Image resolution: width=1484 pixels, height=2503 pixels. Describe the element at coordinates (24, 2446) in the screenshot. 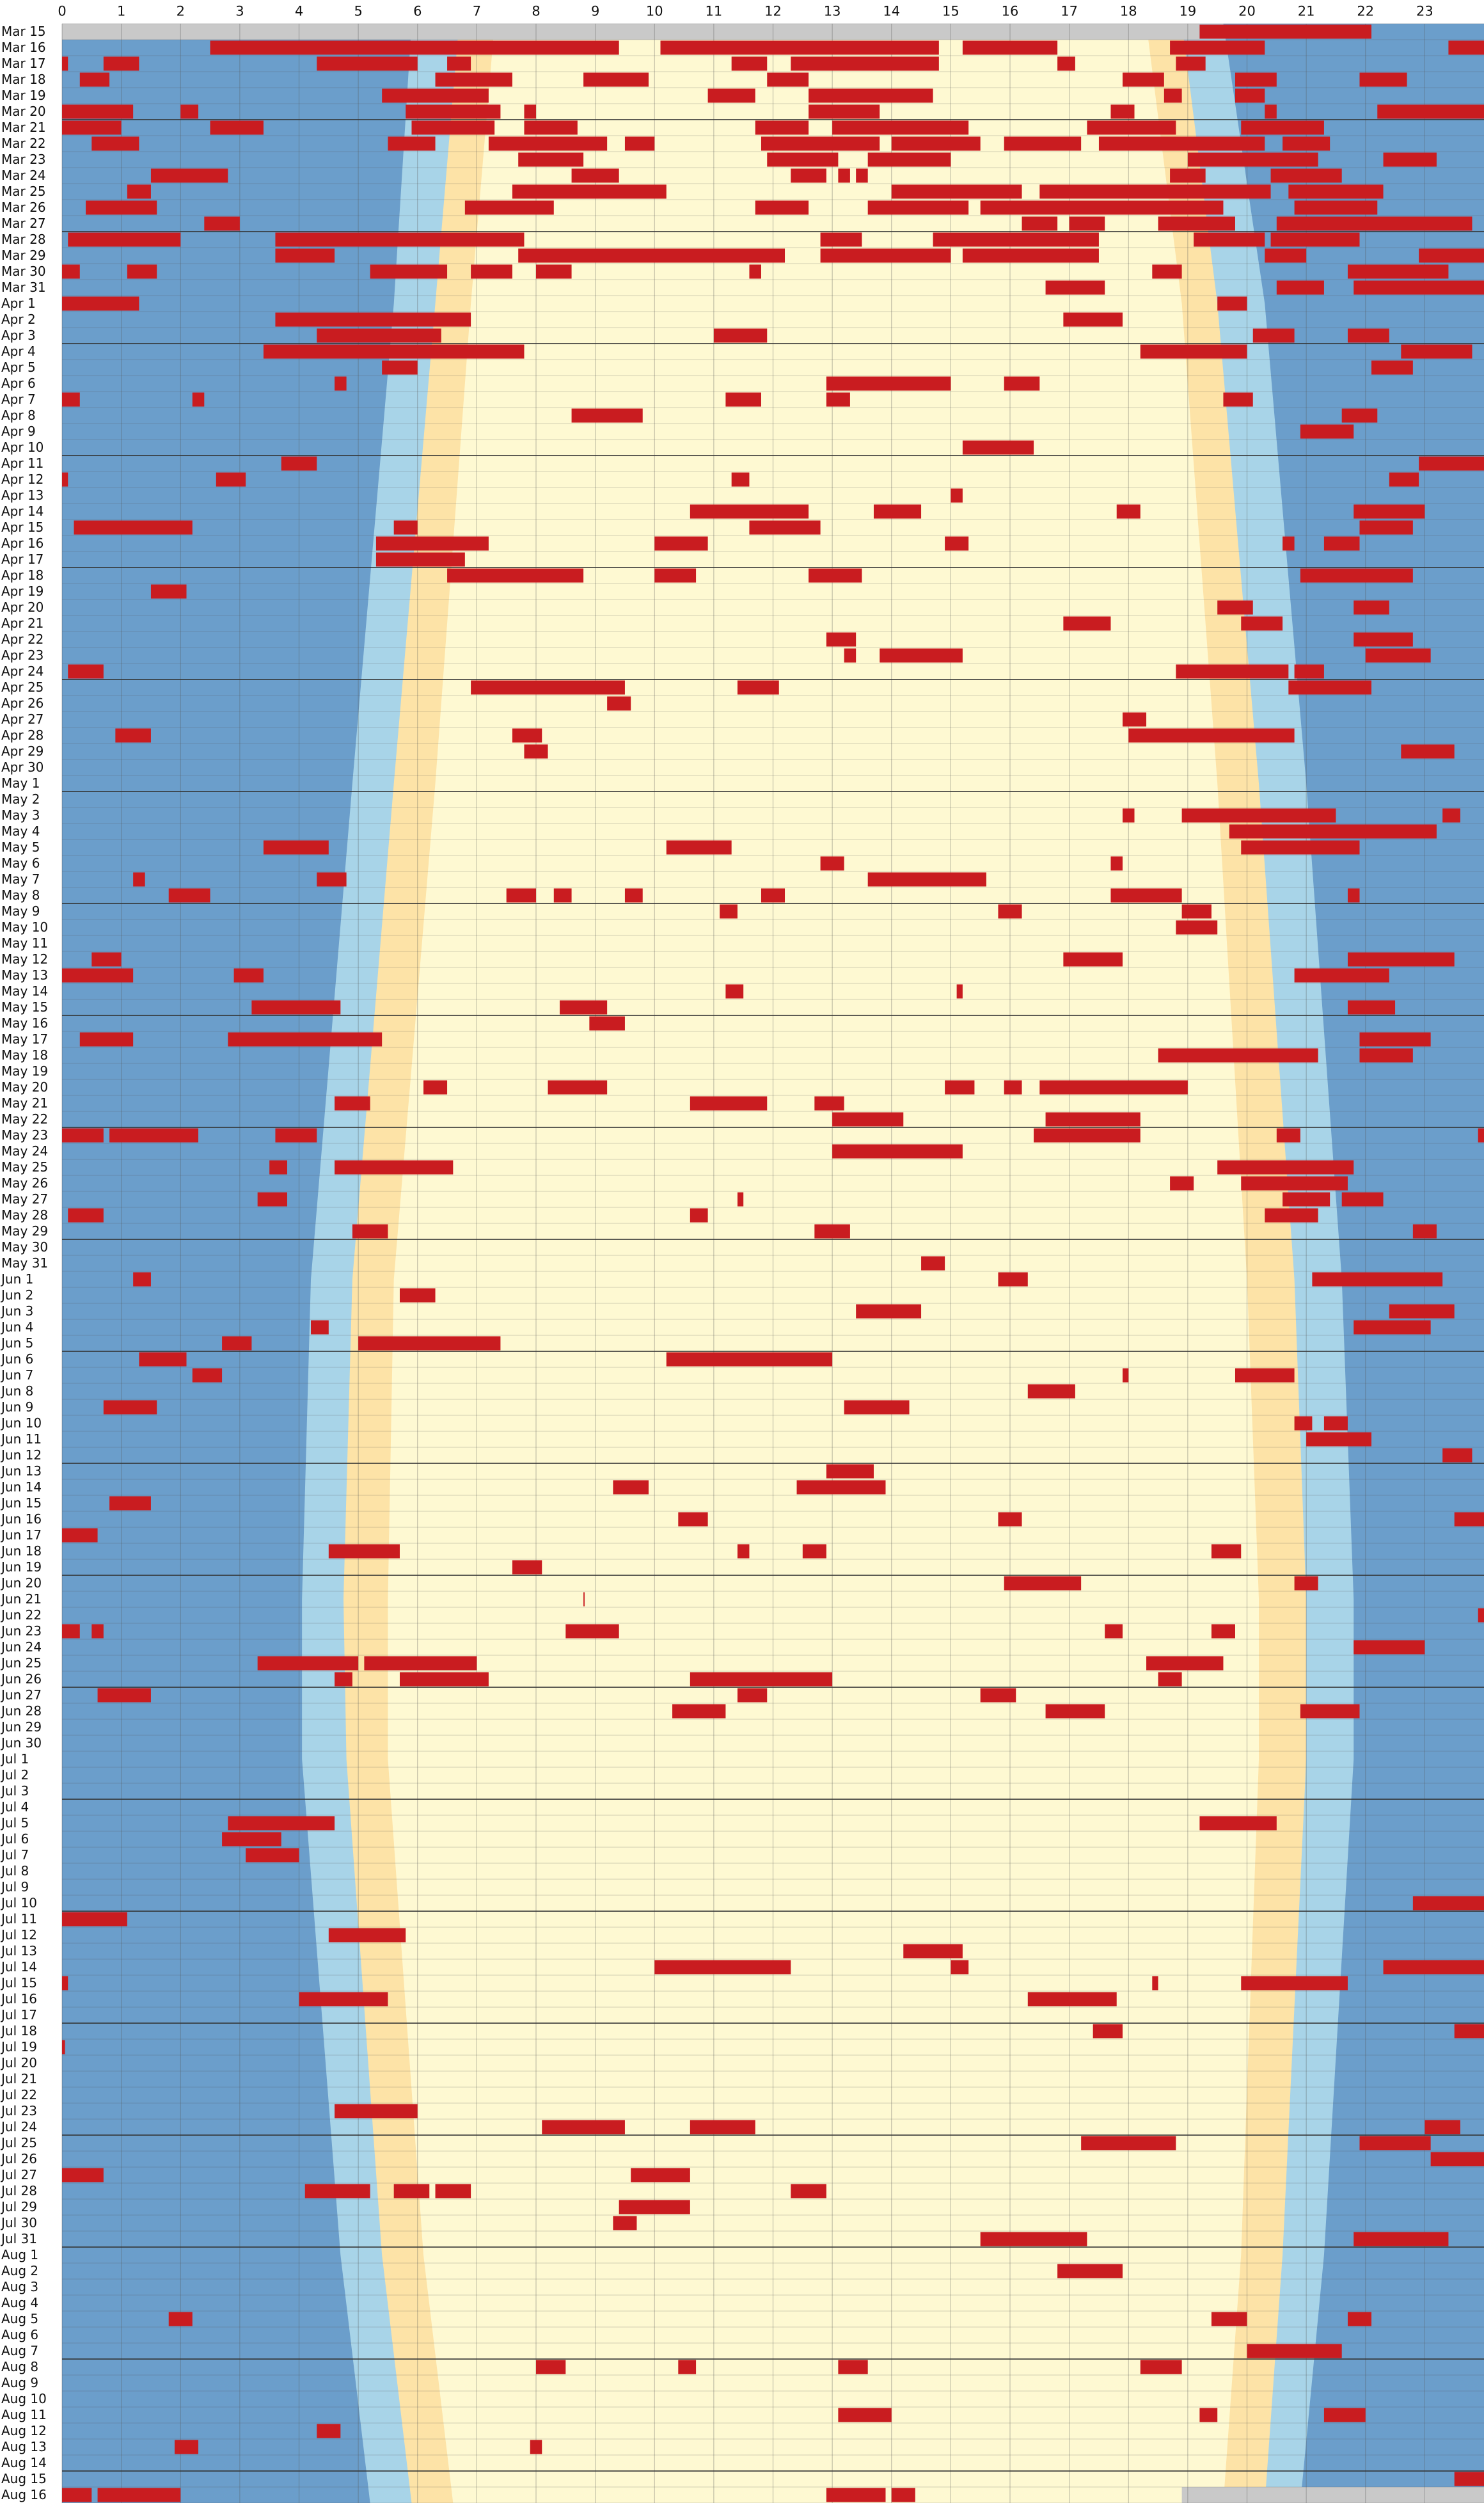

I see `y-tick-label: Aug 13` at that location.